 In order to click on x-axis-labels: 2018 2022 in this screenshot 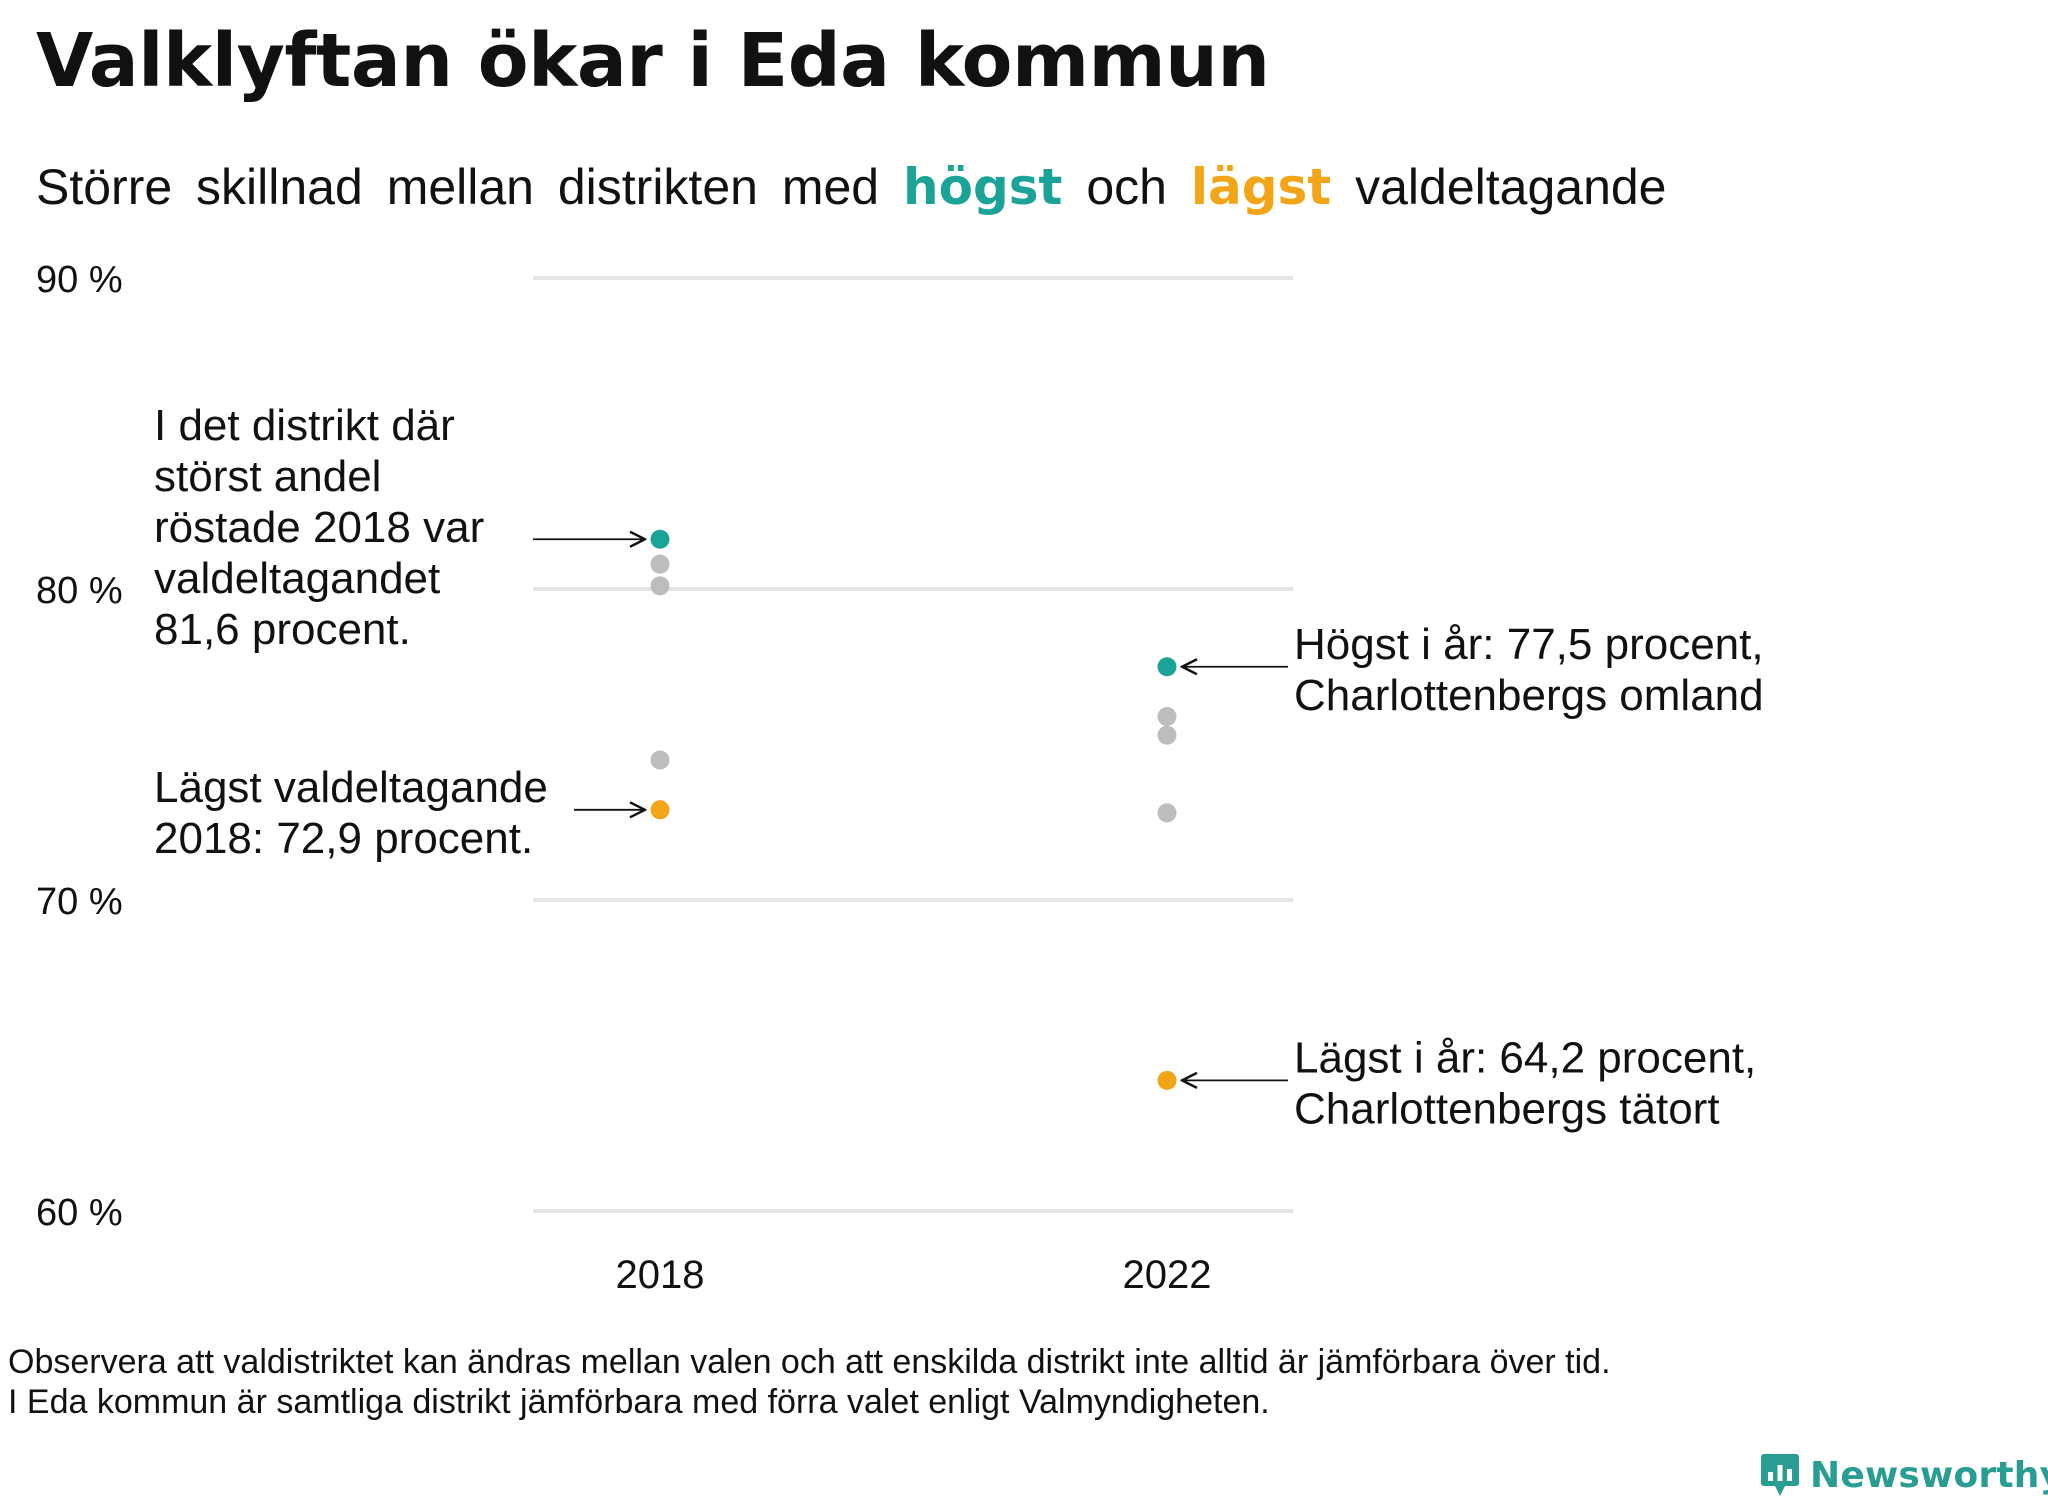, I will do `click(914, 1275)`.